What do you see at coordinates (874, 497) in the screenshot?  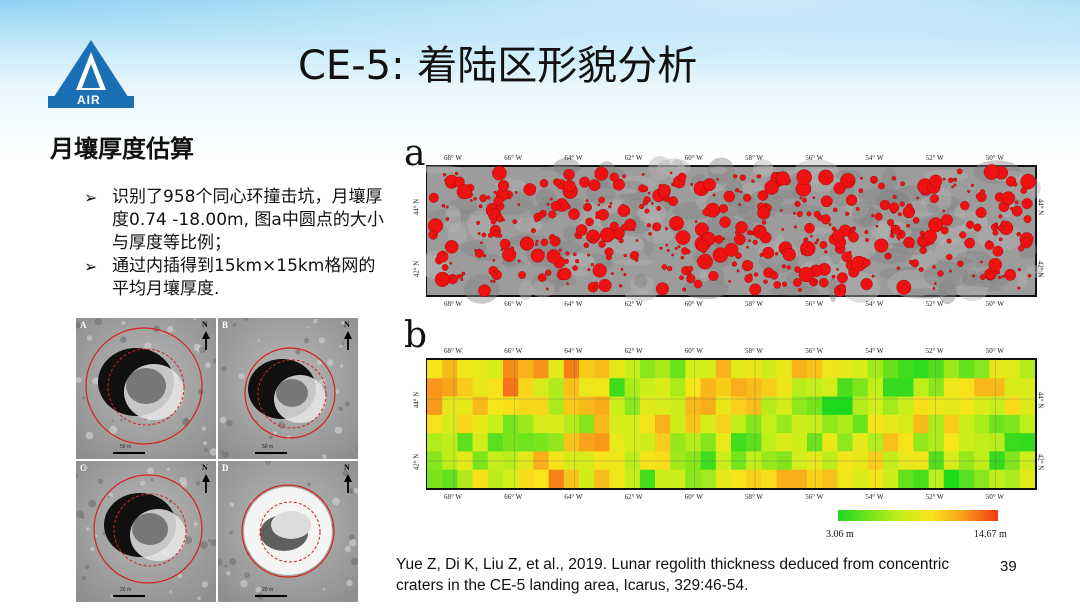 I see `longitude-tick-label: 54° W` at bounding box center [874, 497].